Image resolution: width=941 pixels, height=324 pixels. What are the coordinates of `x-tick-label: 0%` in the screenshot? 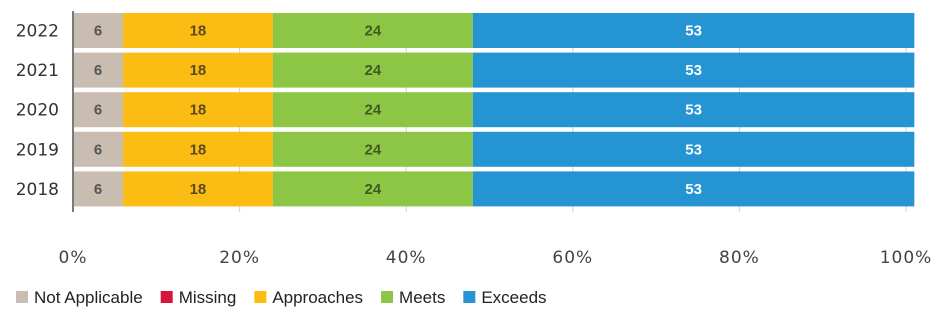 It's located at (73, 258).